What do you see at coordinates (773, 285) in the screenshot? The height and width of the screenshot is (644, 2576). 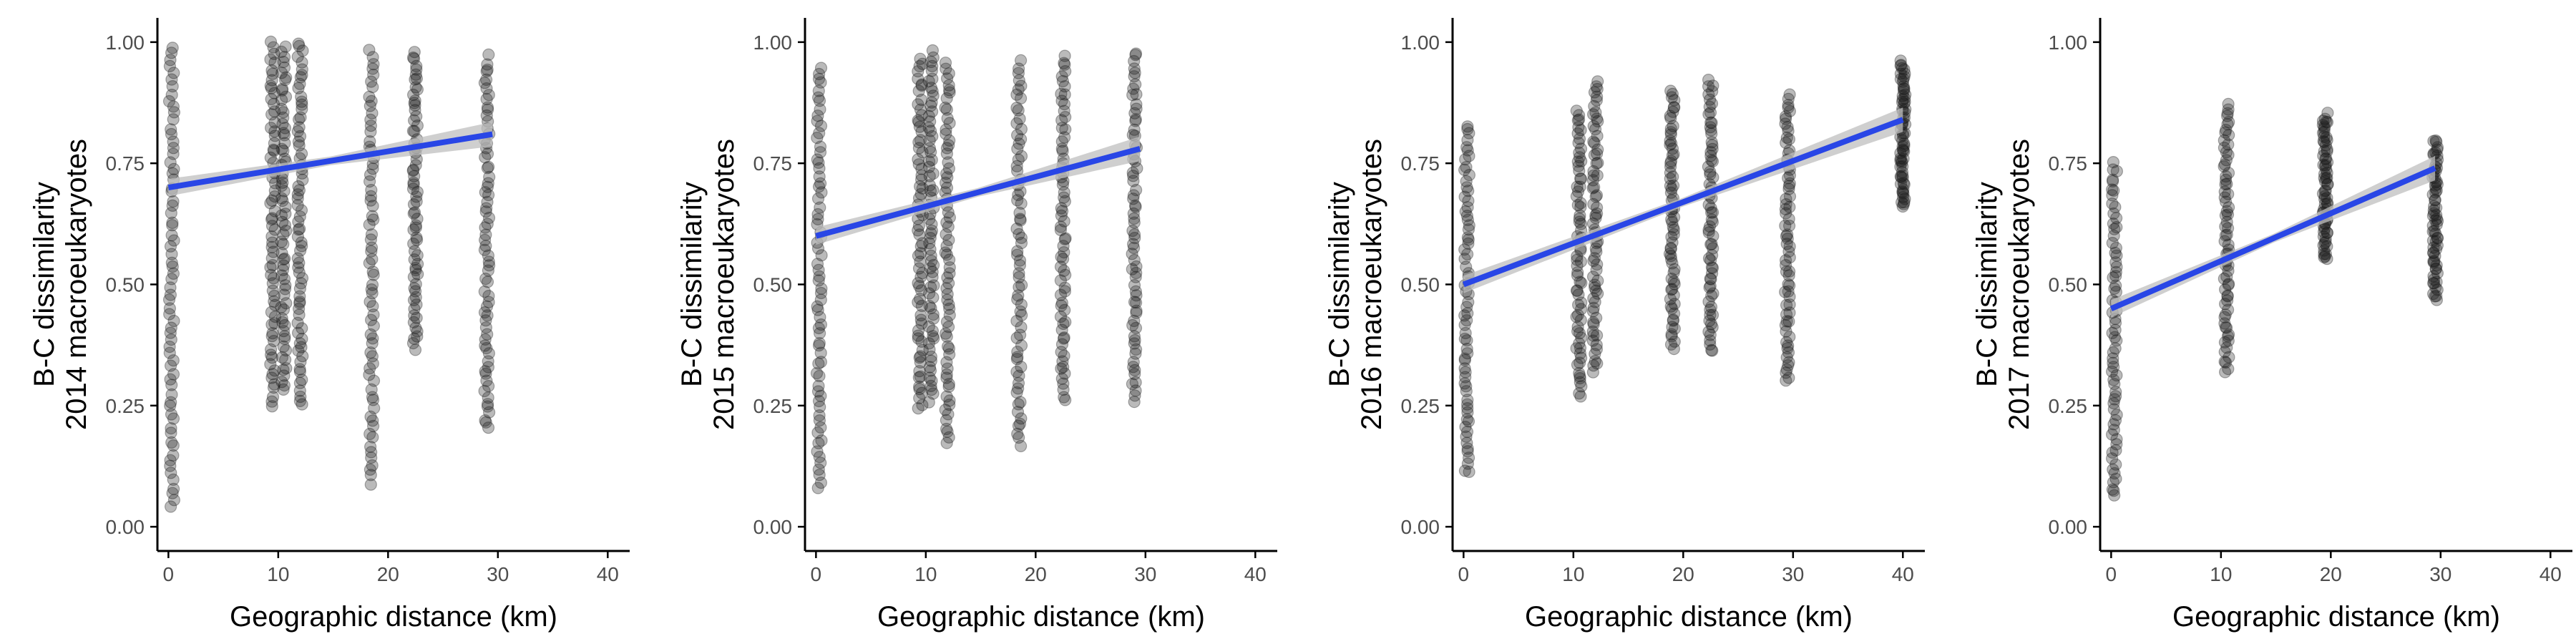 I see `y-tick-label: 0.50` at bounding box center [773, 285].